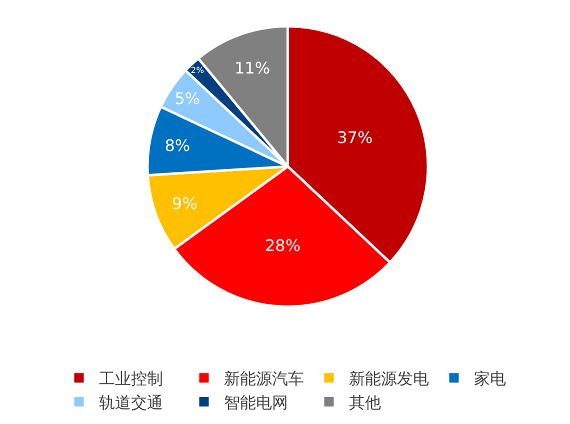 This screenshot has width=570, height=424. What do you see at coordinates (131, 378) in the screenshot?
I see `legend-label: 工业控制` at bounding box center [131, 378].